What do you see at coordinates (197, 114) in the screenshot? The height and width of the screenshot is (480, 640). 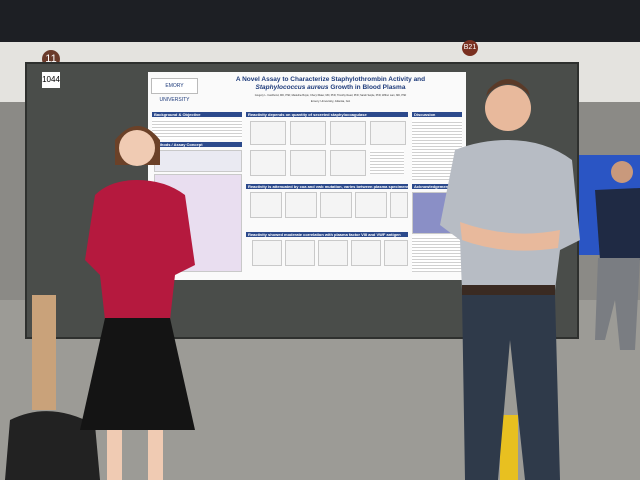 I see `section-header: Background & Objective` at bounding box center [197, 114].